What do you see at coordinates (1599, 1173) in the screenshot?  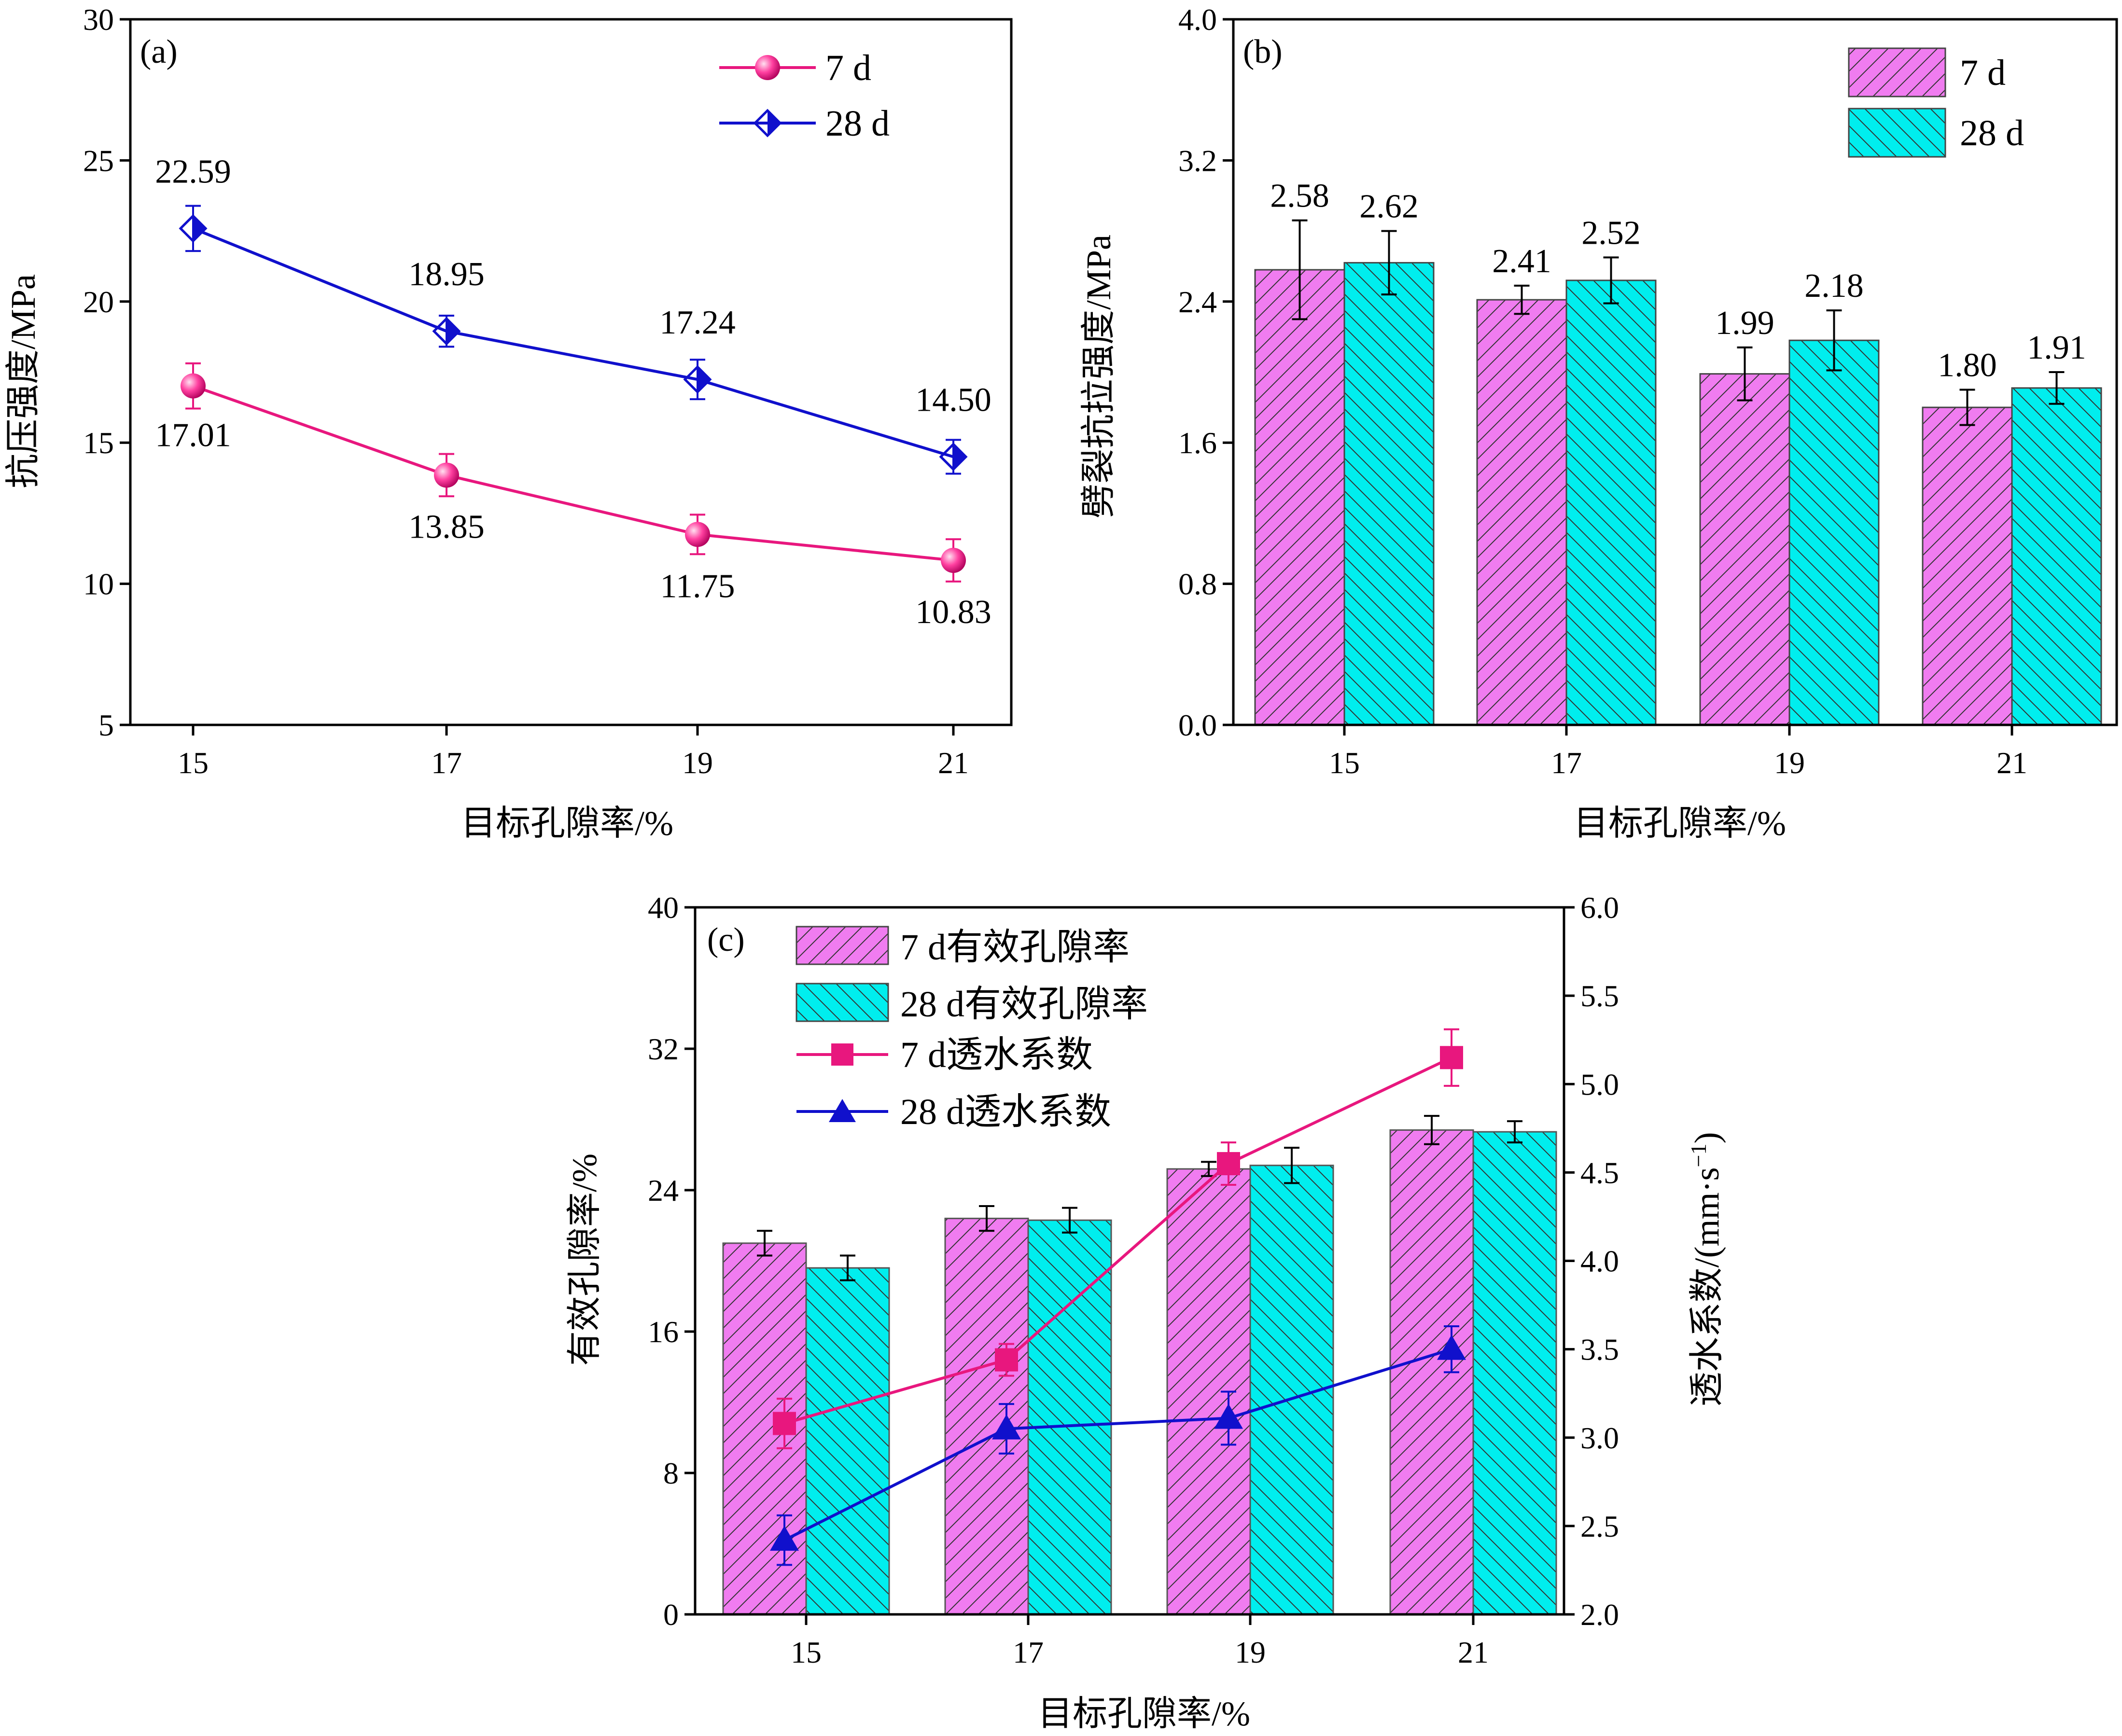 I see `y2-axis-c-tick-label: 4.5` at bounding box center [1599, 1173].